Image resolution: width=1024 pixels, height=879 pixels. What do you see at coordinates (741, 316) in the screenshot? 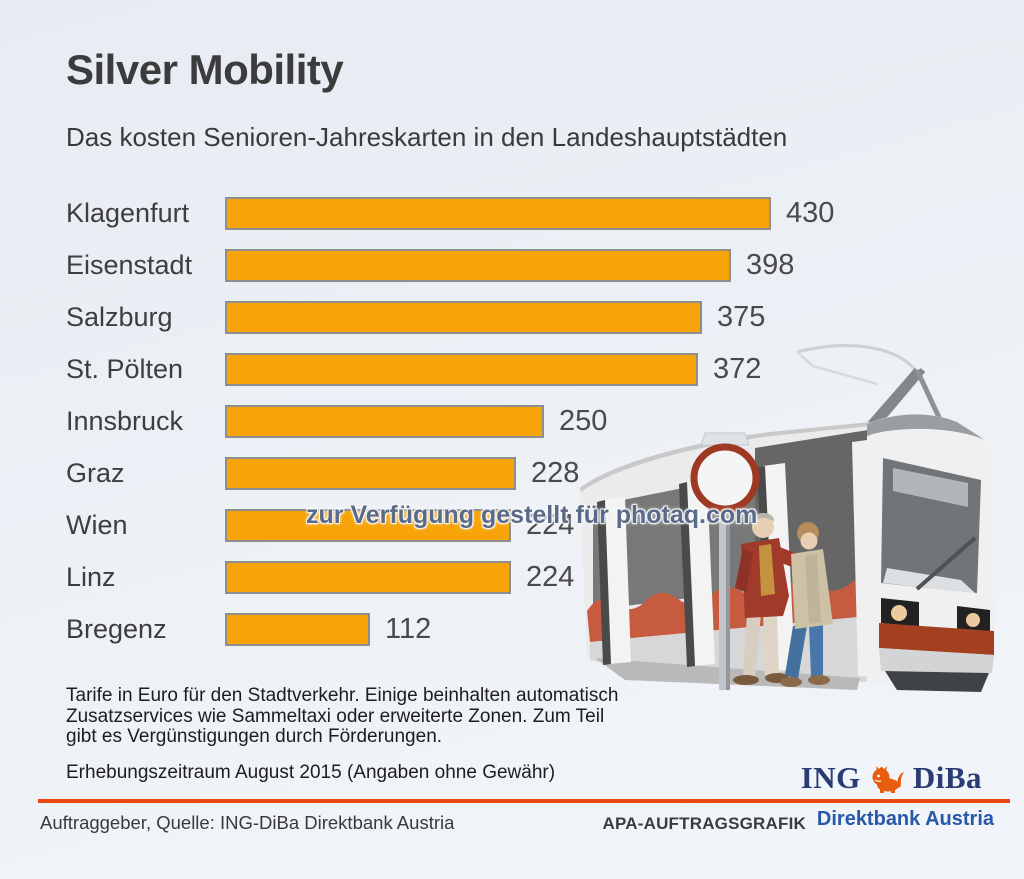
I see `bar-value: 375` at bounding box center [741, 316].